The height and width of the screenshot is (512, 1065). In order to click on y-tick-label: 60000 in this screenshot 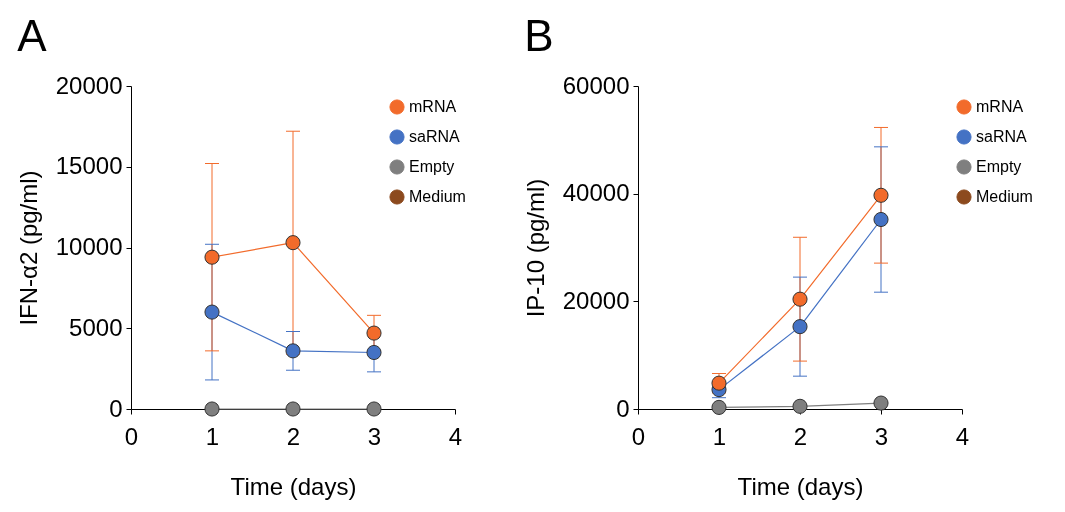, I will do `click(596, 85)`.